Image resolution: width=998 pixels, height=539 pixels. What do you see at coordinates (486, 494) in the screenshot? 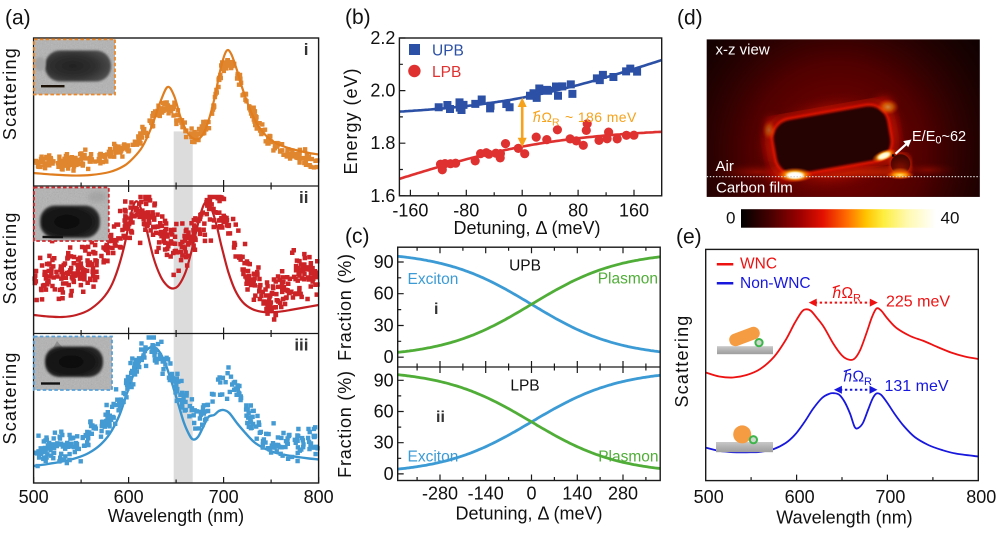
I see `svg-text: -140` at bounding box center [486, 494].